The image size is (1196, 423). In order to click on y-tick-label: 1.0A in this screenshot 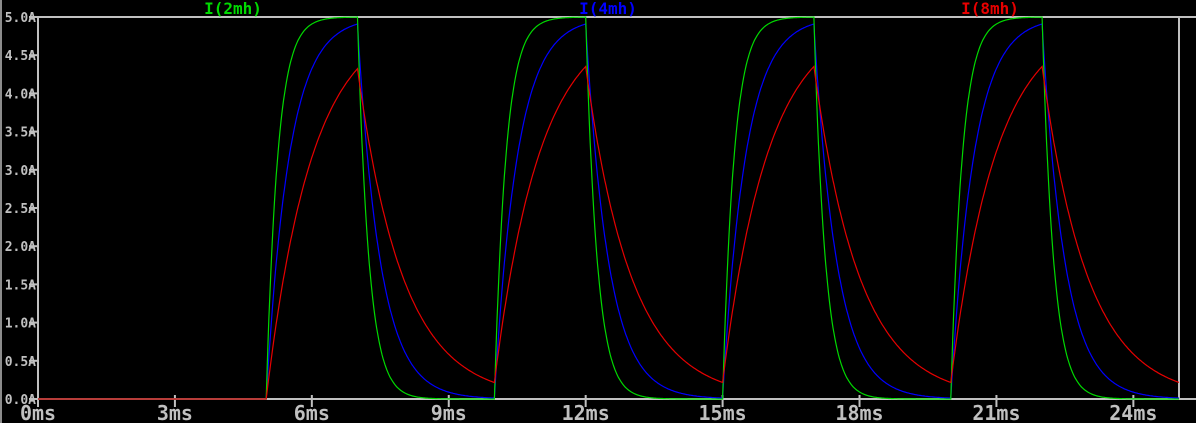, I will do `click(20, 324)`.